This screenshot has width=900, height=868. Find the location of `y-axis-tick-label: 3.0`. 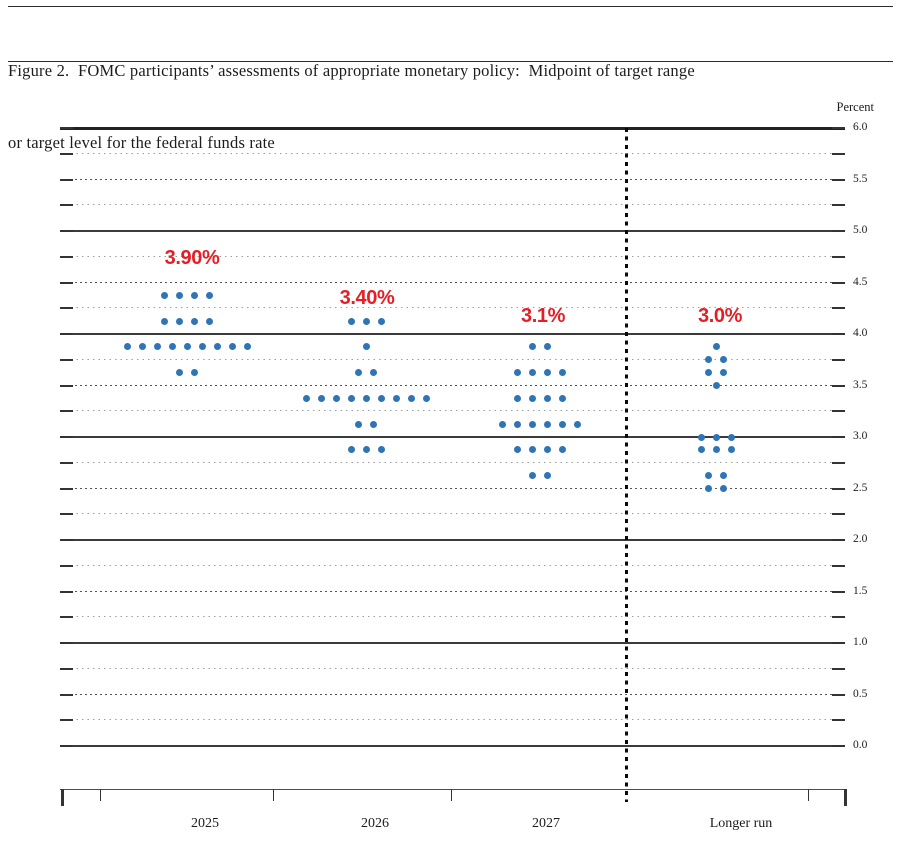

y-axis-tick-label: 3.0 is located at coordinates (860, 436).